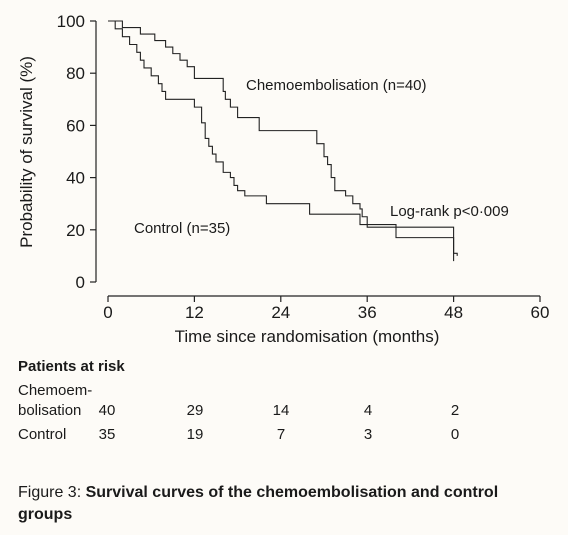 Image resolution: width=568 pixels, height=535 pixels. I want to click on series-label-chemoembolisation: Chemoembolisation (n=40), so click(336, 85).